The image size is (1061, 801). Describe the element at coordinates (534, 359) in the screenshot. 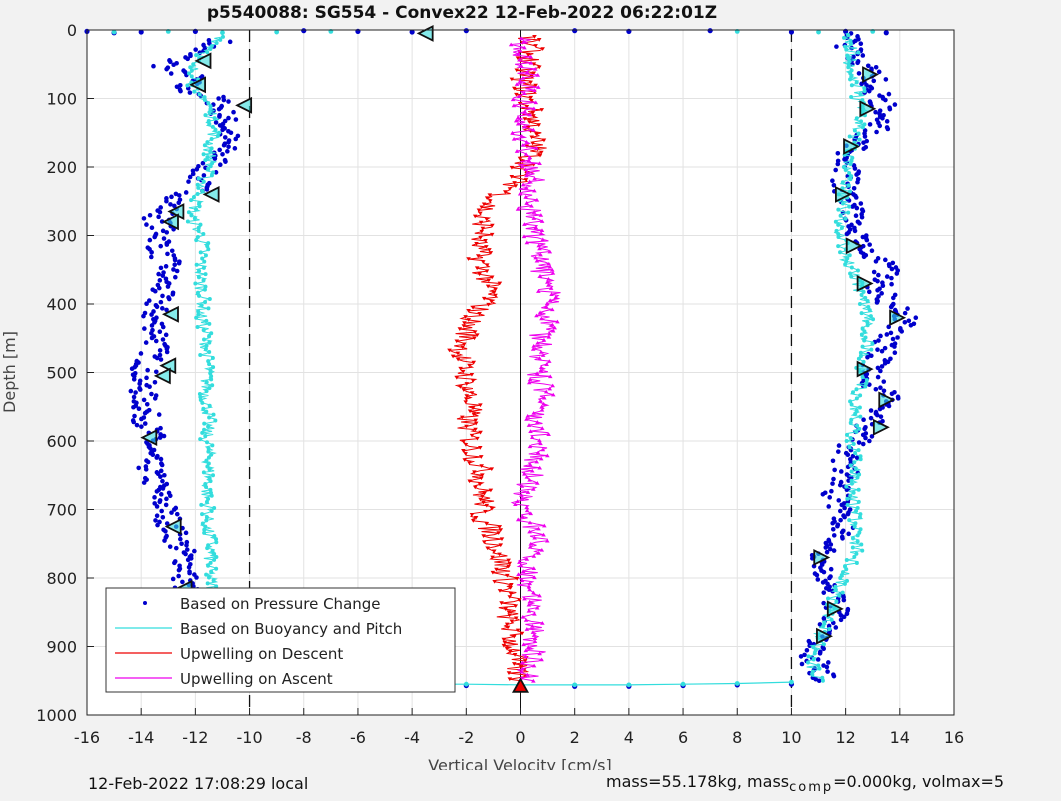

I see `series-upwelling-ascent` at that location.